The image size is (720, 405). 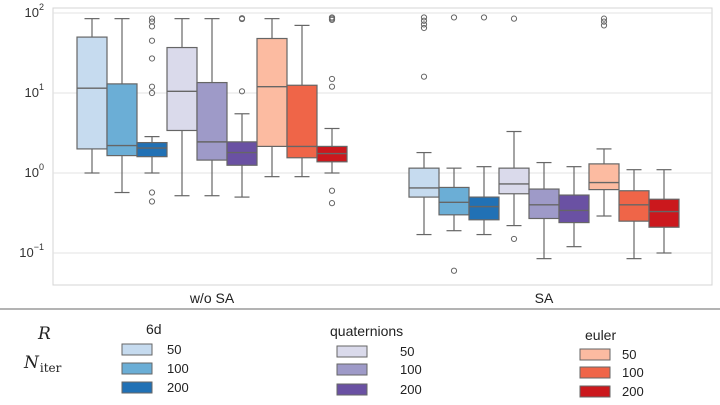 I want to click on box-quaternions-200-sa, so click(x=574, y=207).